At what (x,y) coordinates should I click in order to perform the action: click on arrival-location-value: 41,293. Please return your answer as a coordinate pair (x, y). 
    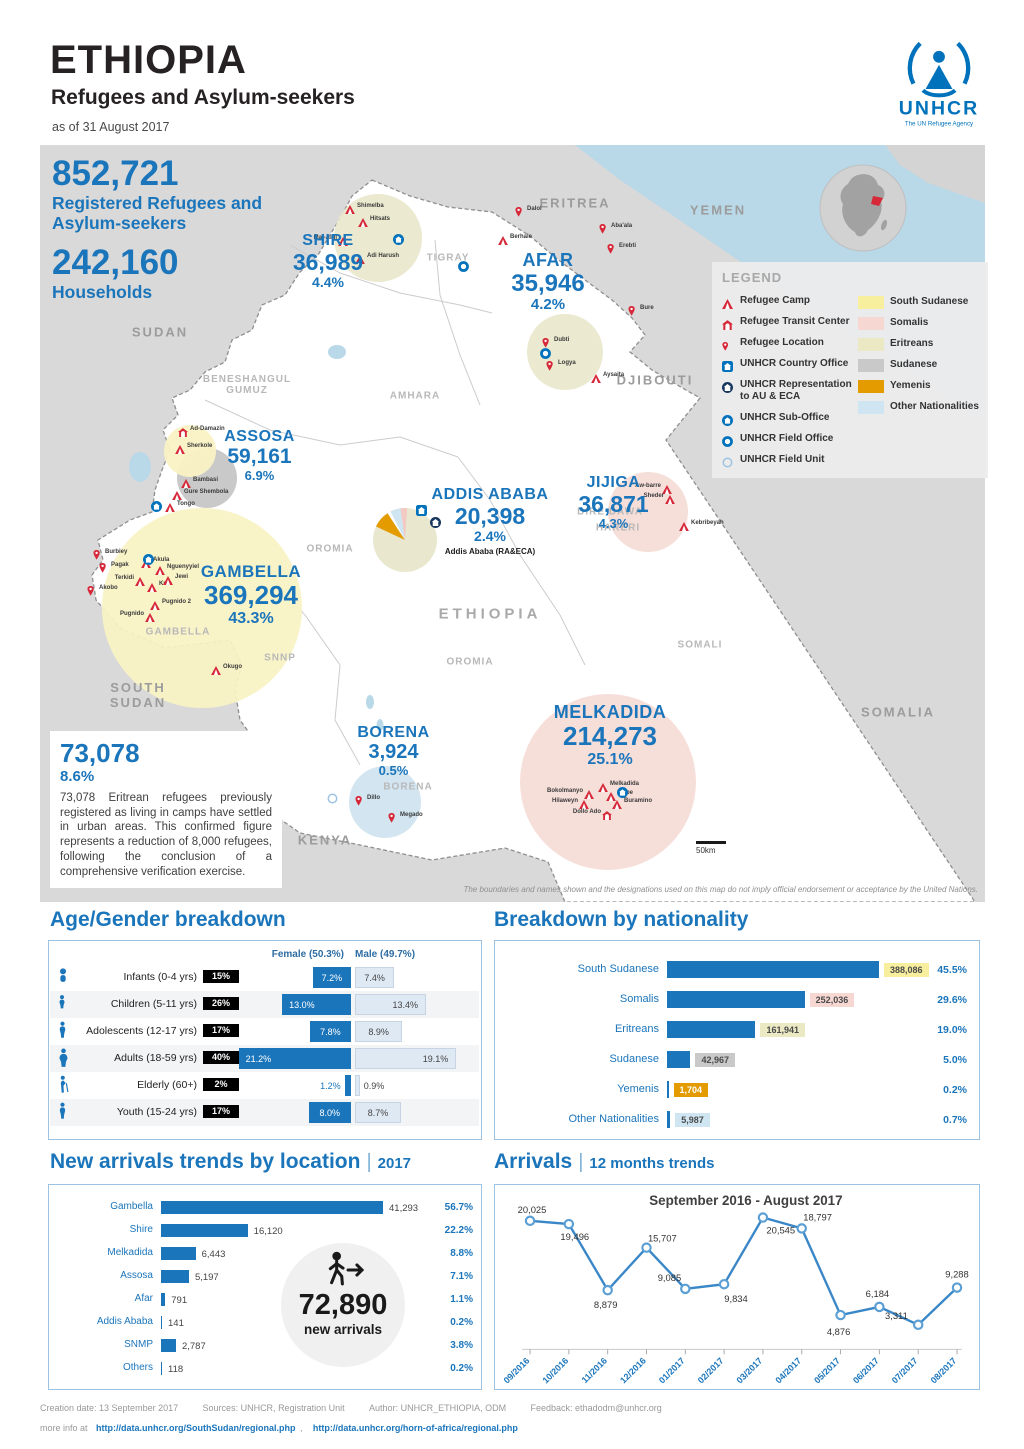
    Looking at the image, I should click on (404, 1208).